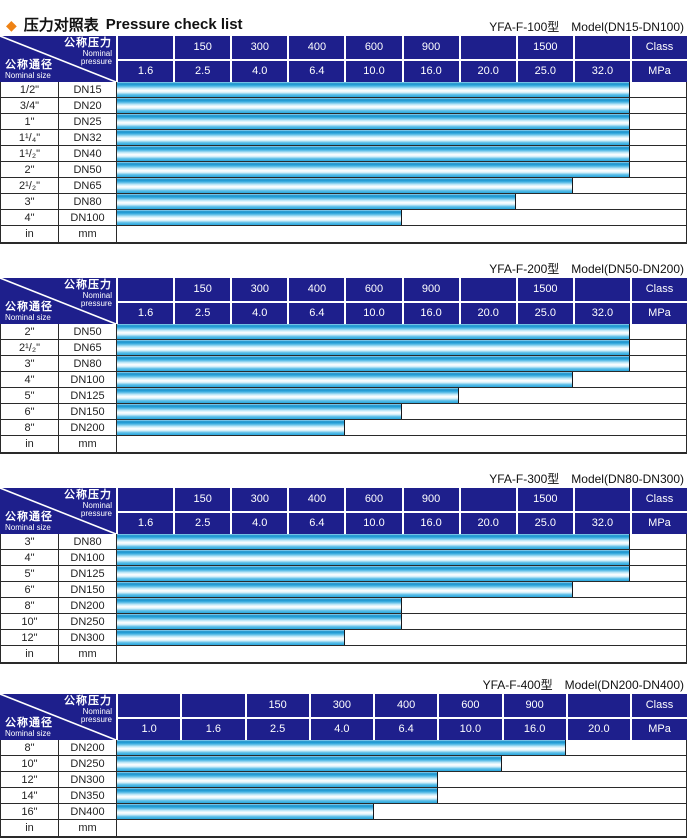 This screenshot has width=688, height=838. I want to click on size-row: 10" DN250, so click(343, 622).